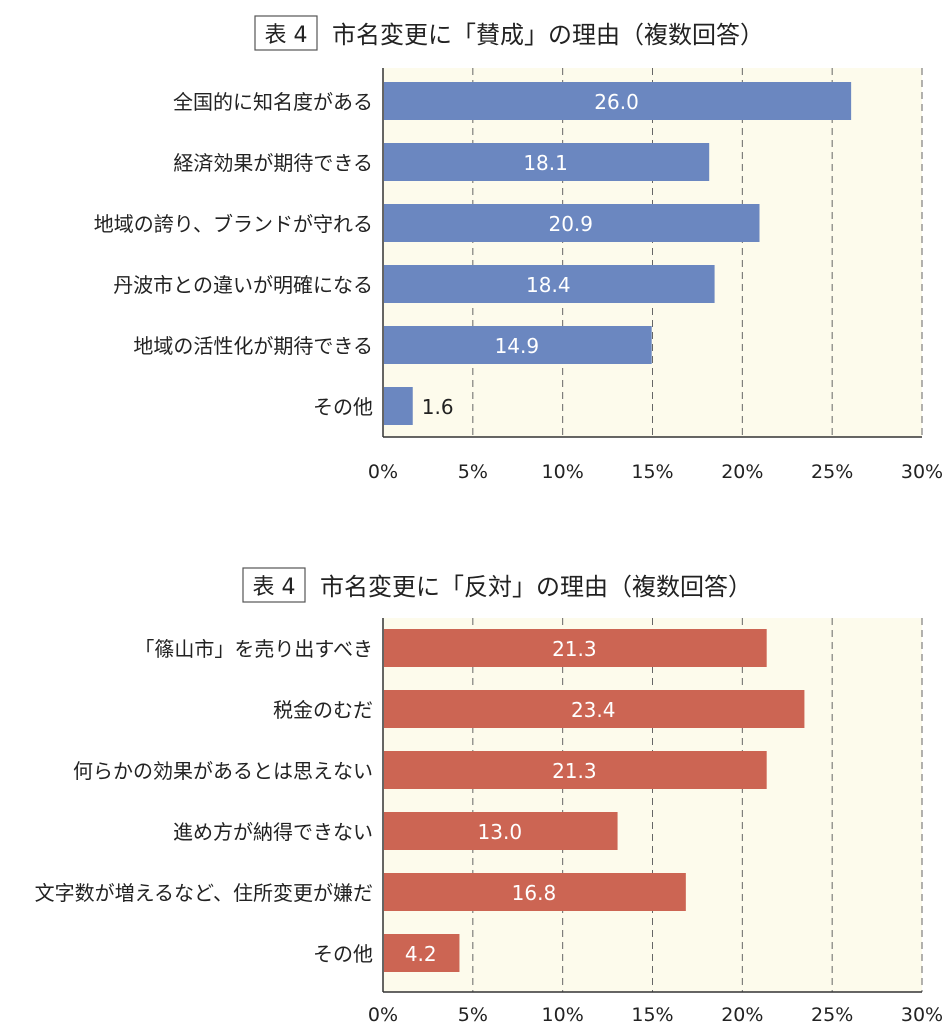 This screenshot has height=1024, width=952. Describe the element at coordinates (548, 35) in the screenshot. I see `chart-title: 市名変更に「賛成」の理由（複数回答）` at that location.